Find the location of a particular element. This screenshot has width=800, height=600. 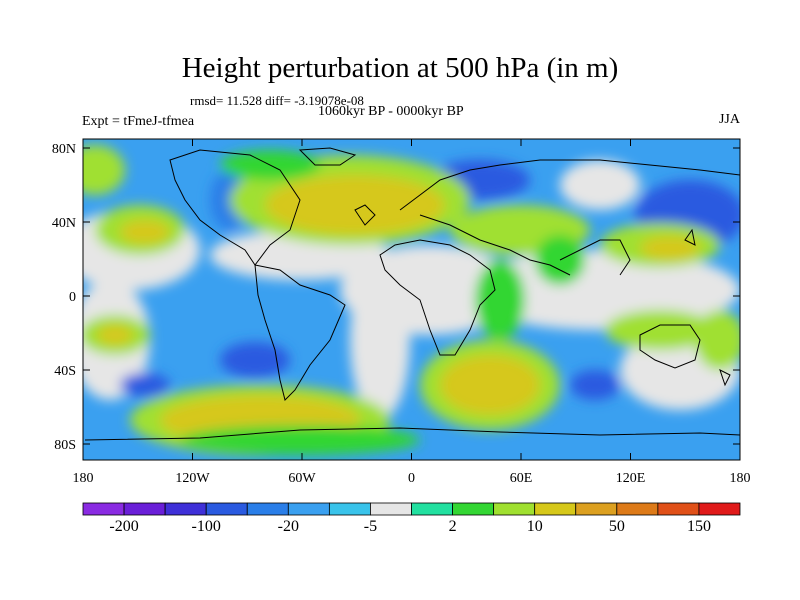

lat-label: 0 is located at coordinates (72, 297).